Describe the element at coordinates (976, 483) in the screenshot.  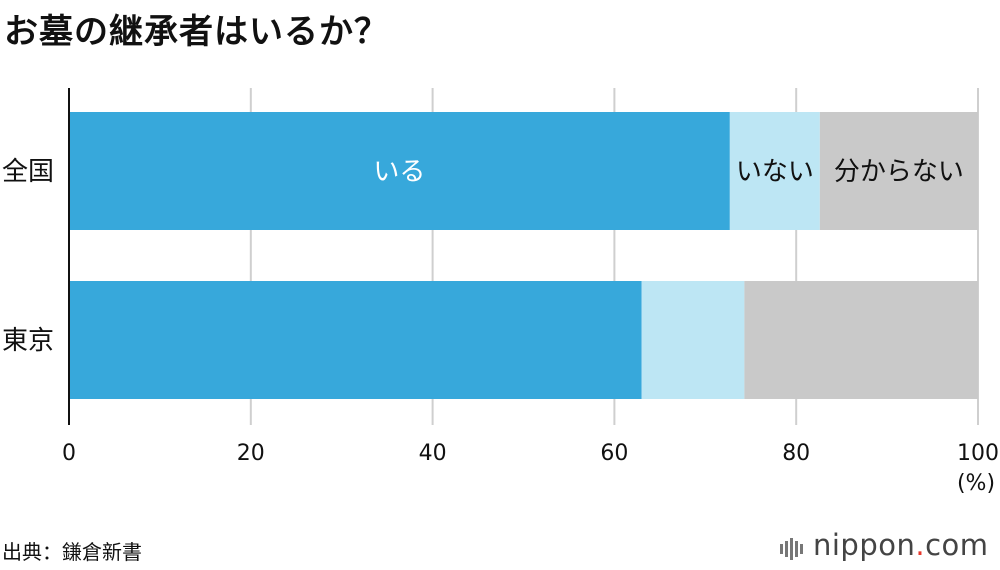
I see `x-unit-label: (%)` at that location.